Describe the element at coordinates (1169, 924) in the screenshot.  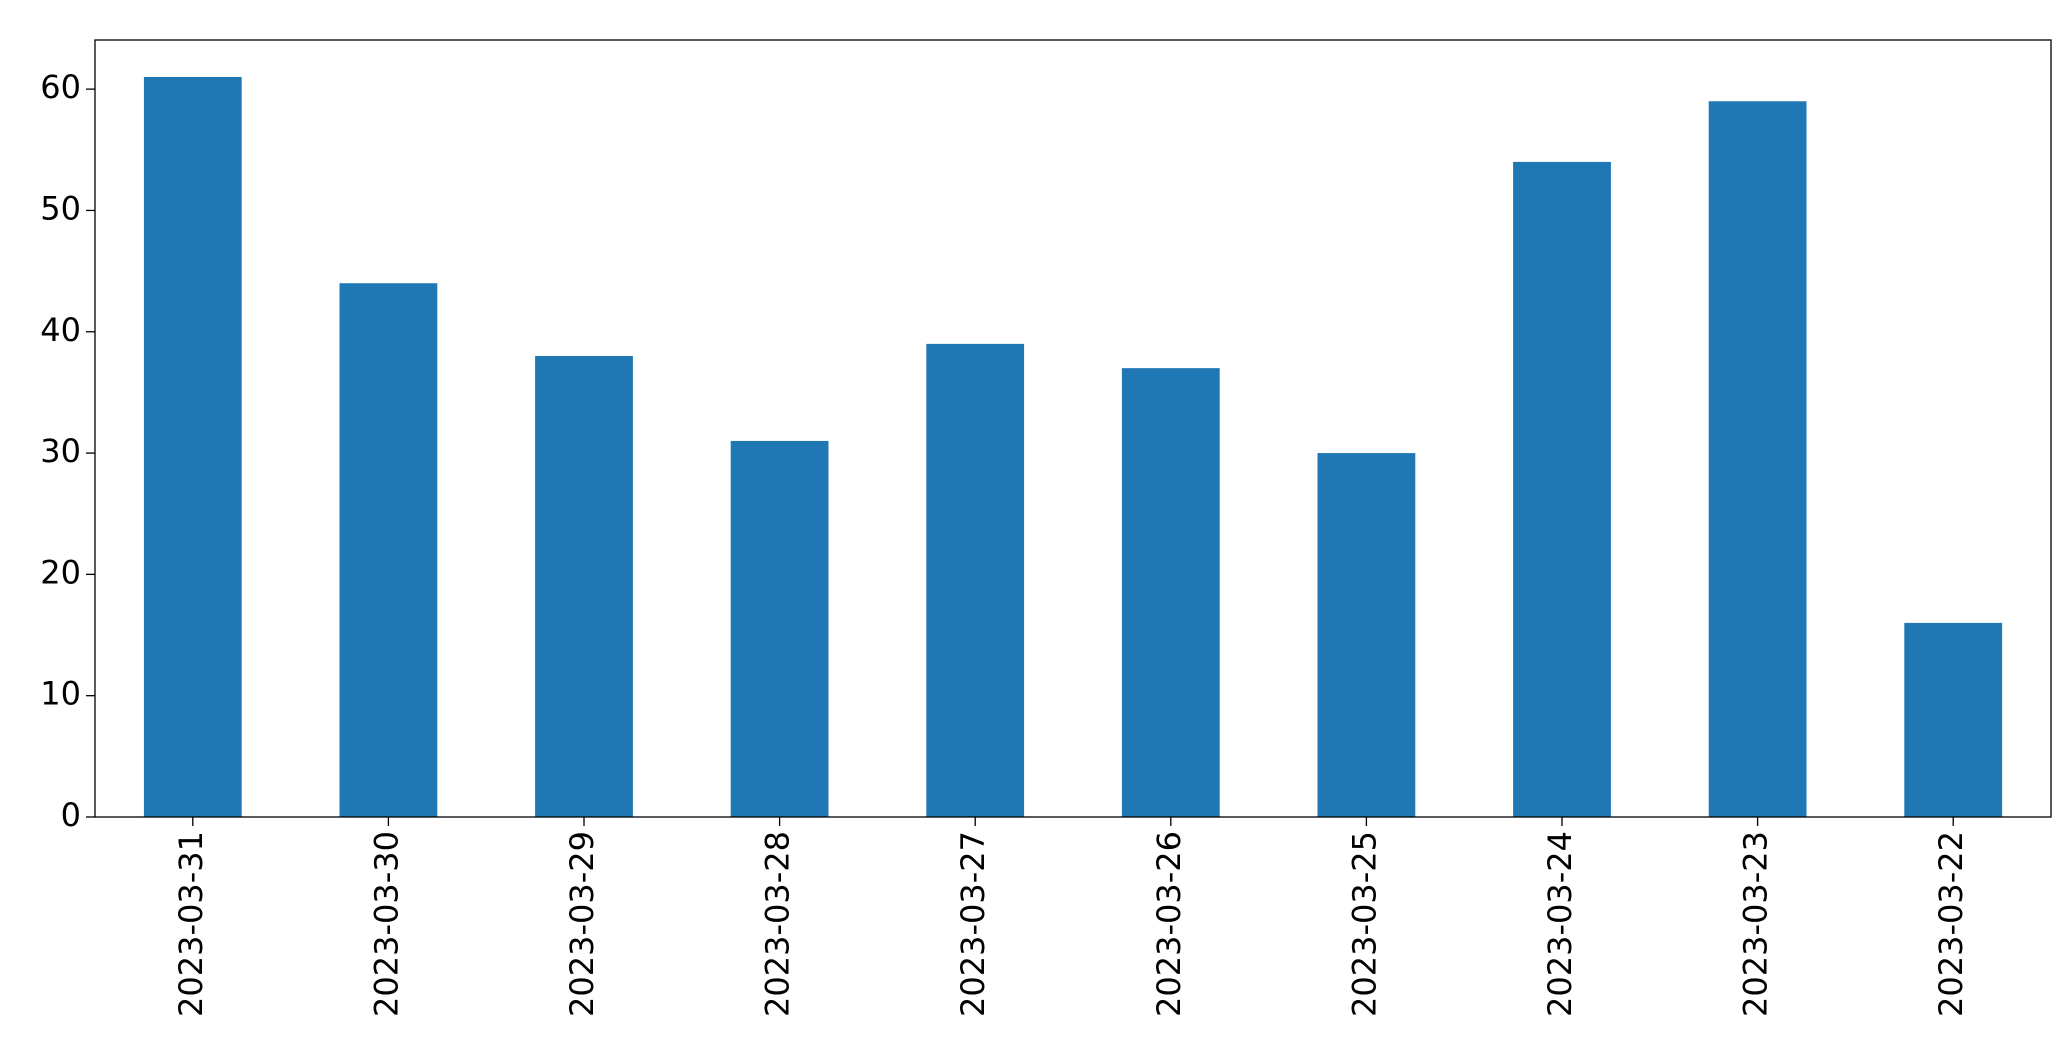
I see `x-tick-label: 2023-03-26` at that location.